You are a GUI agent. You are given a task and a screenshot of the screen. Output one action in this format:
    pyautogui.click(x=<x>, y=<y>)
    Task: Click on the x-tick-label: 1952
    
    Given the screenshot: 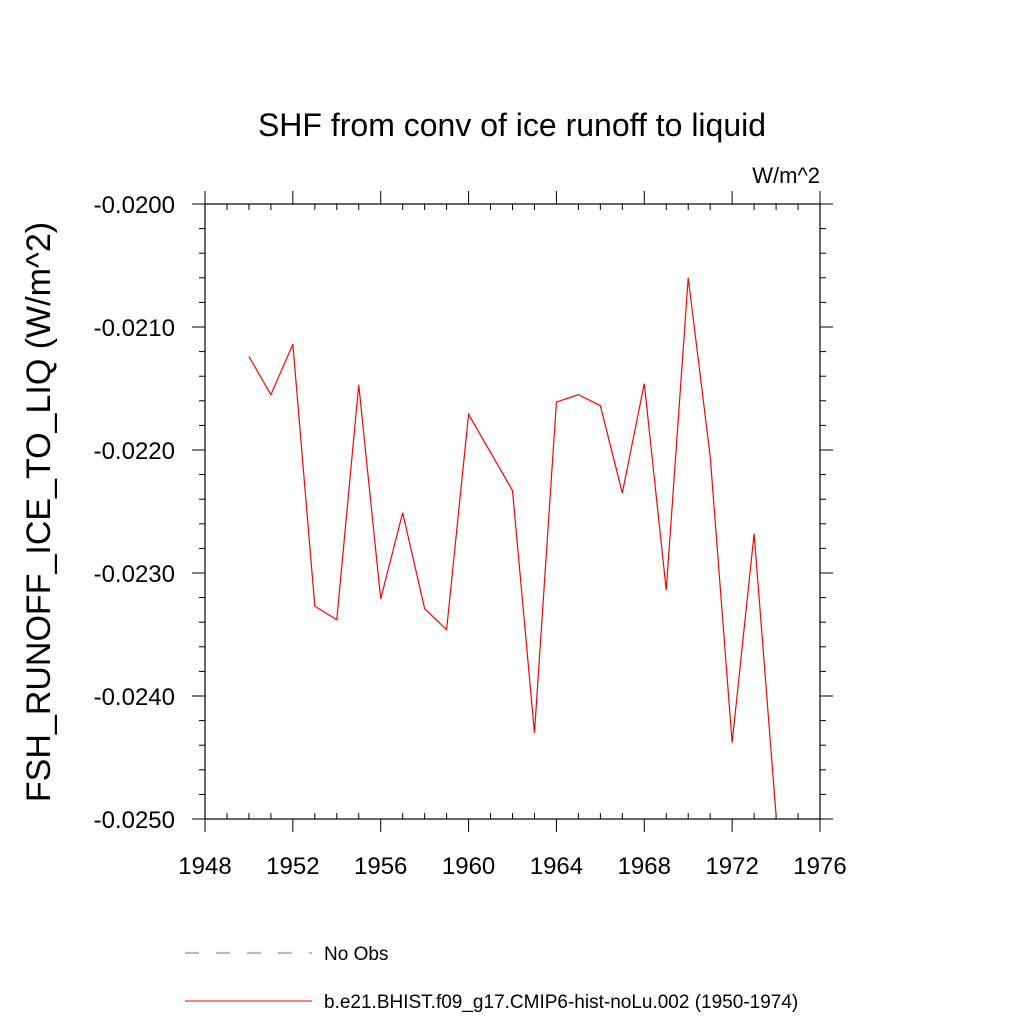 What is the action you would take?
    pyautogui.click(x=292, y=866)
    